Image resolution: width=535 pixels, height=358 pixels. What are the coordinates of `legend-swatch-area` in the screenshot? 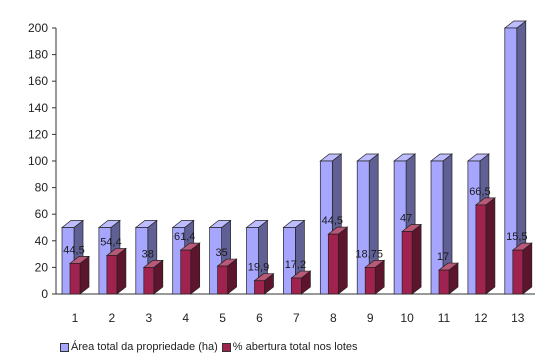 It's located at (64, 347).